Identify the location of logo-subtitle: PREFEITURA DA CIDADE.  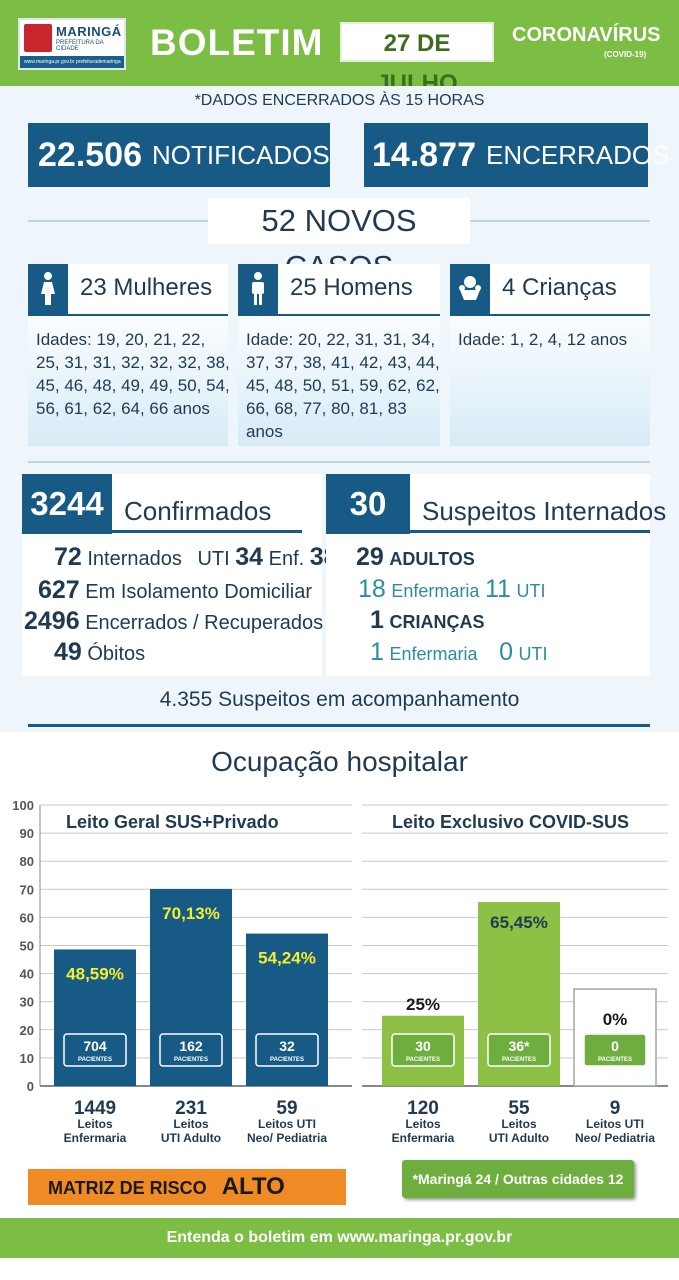
(80, 46).